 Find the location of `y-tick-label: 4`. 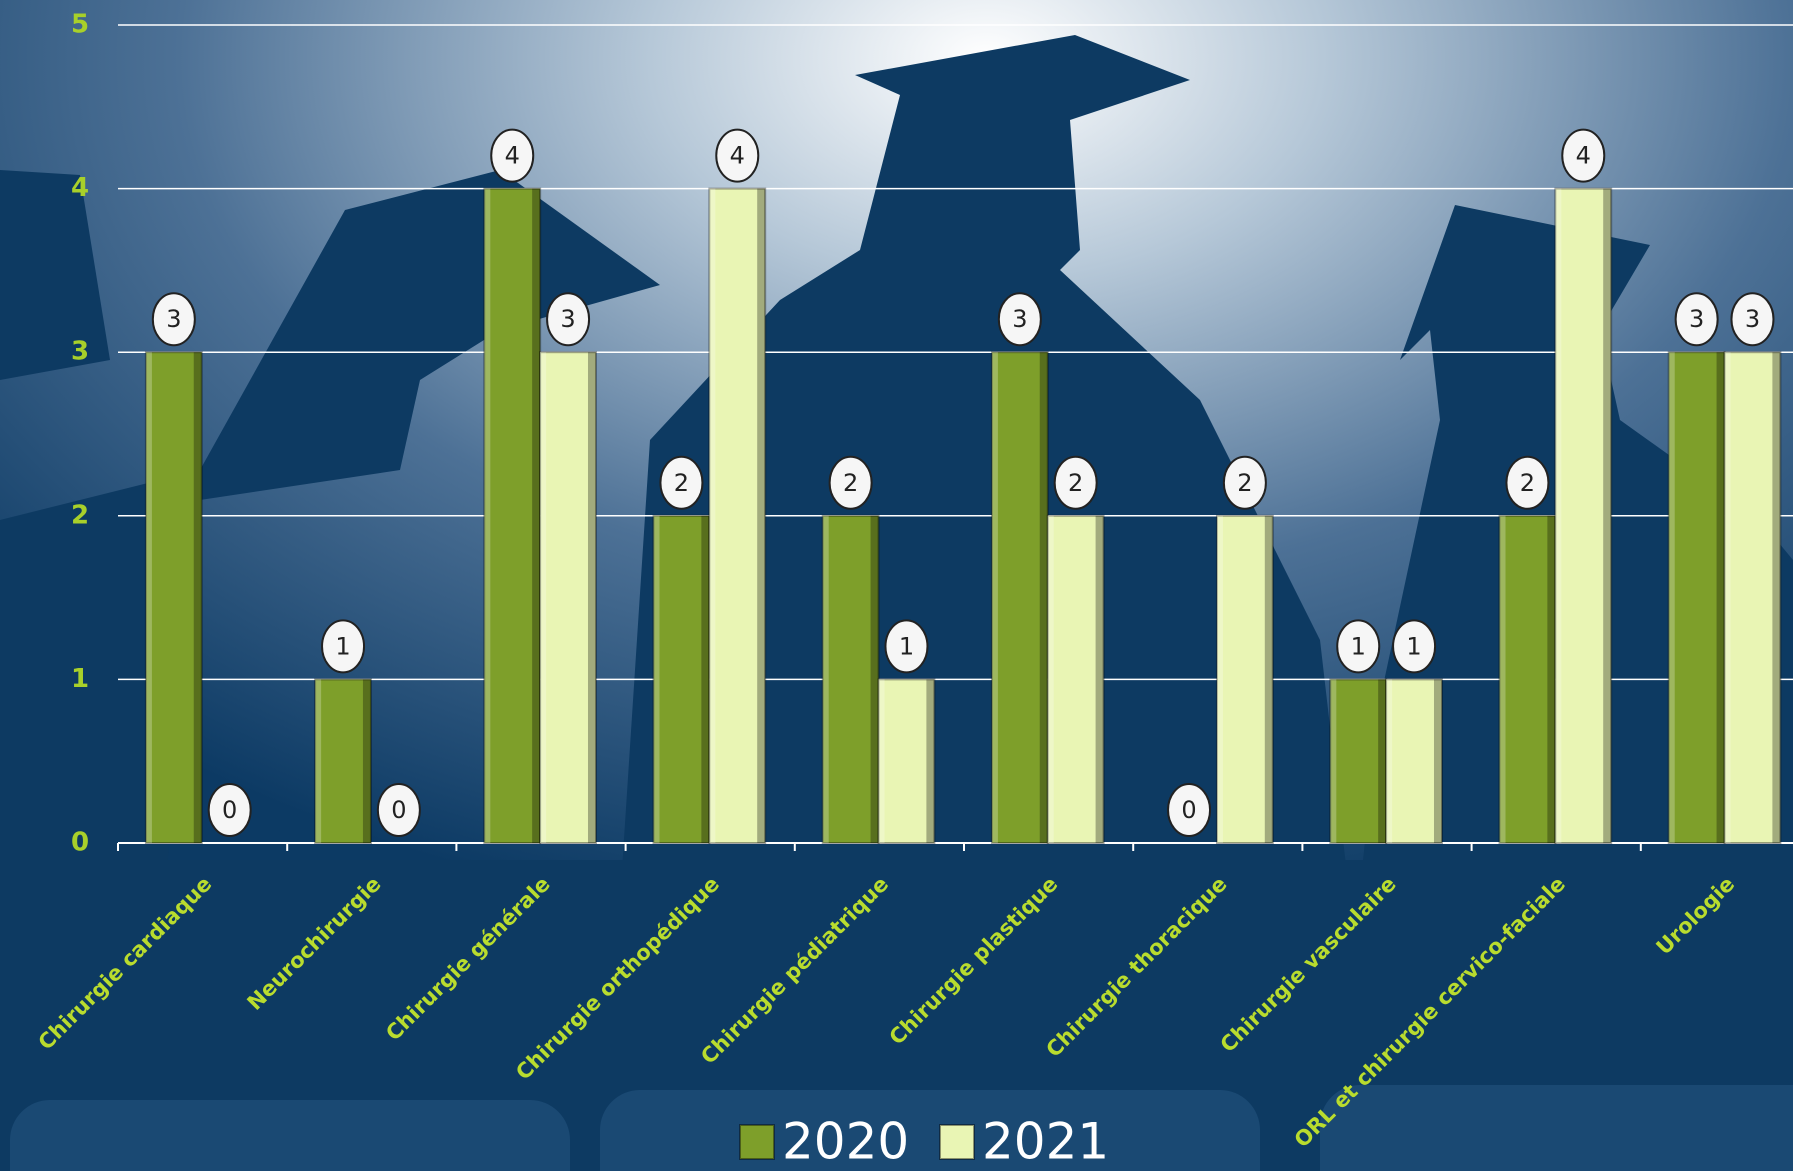

y-tick-label: 4 is located at coordinates (80, 188).